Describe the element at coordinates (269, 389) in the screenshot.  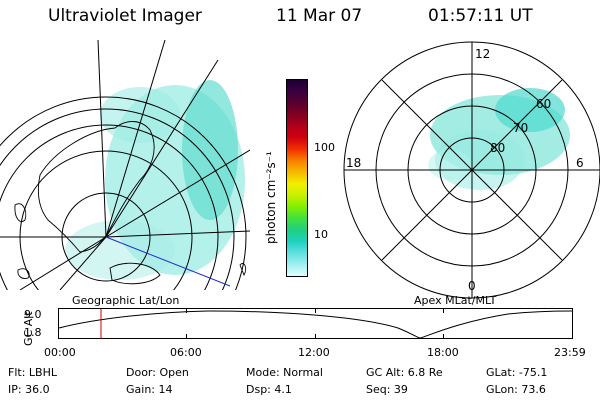
I see `info-dsp: Dsp: 4.1` at that location.